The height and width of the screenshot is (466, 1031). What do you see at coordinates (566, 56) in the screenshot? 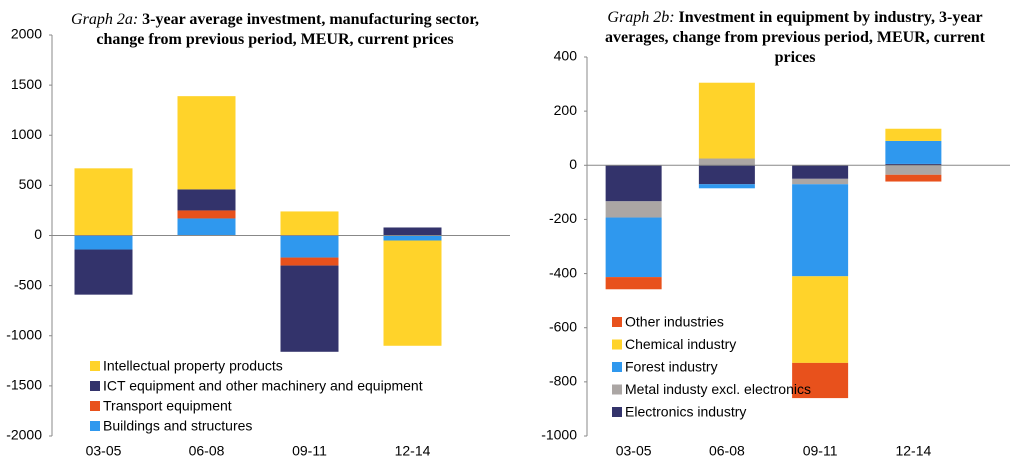
I see `y-tick-label: 400` at bounding box center [566, 56].